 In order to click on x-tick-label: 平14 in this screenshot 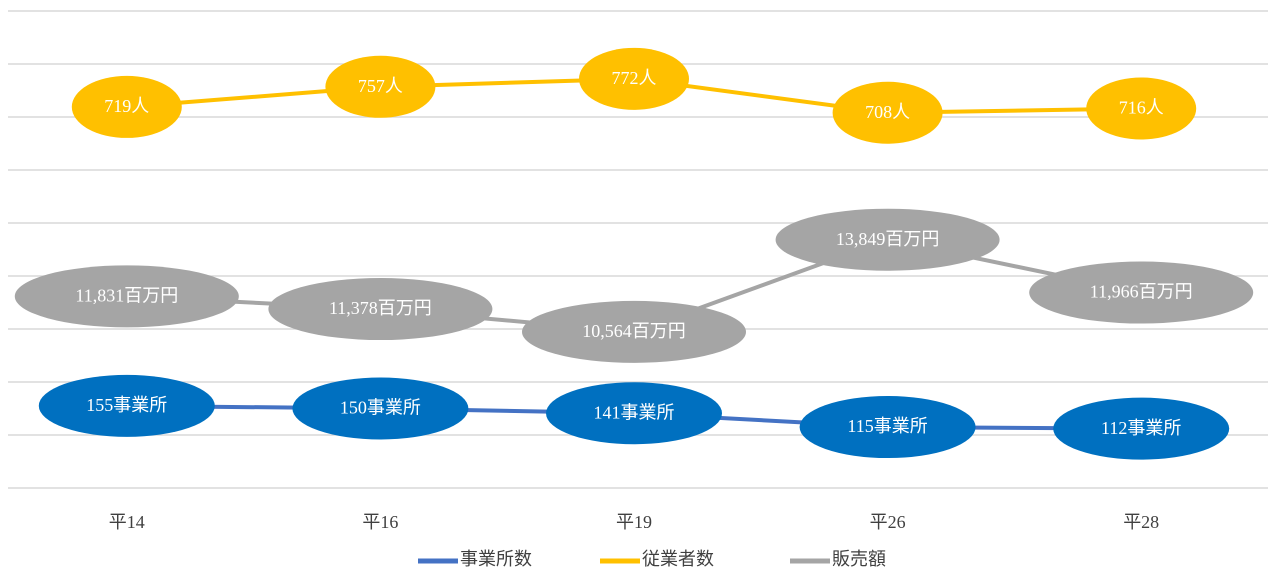, I will do `click(127, 522)`.